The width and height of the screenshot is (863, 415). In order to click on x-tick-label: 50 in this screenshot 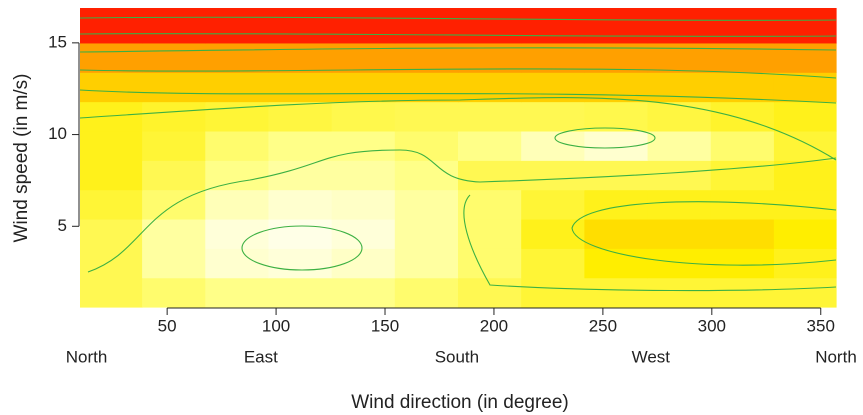, I will do `click(167, 325)`.